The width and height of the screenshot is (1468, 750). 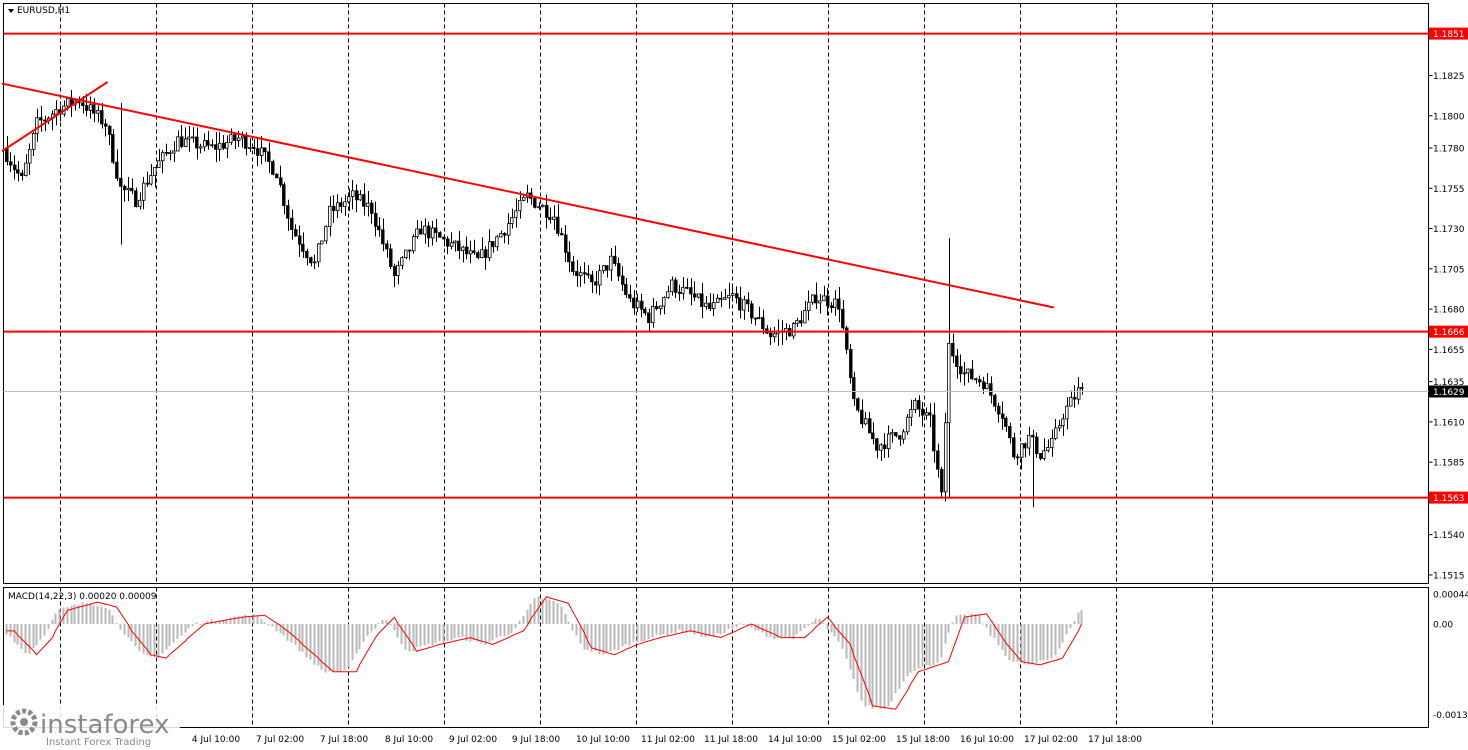 I want to click on dropdown-triangle-icon, so click(x=11, y=11).